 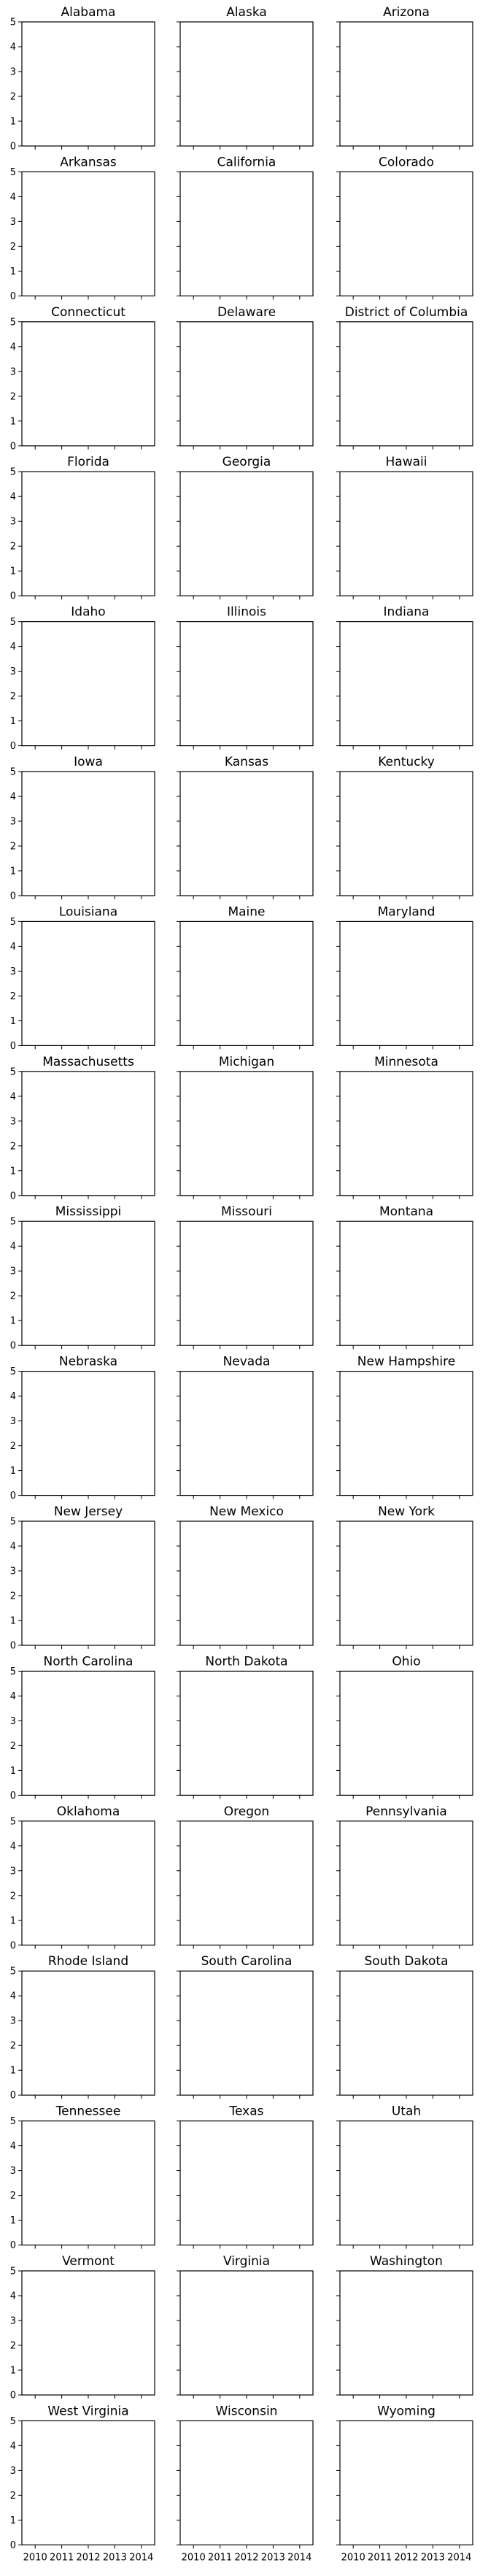 I want to click on panel-title-connecticut: Connecticut, so click(x=88, y=312).